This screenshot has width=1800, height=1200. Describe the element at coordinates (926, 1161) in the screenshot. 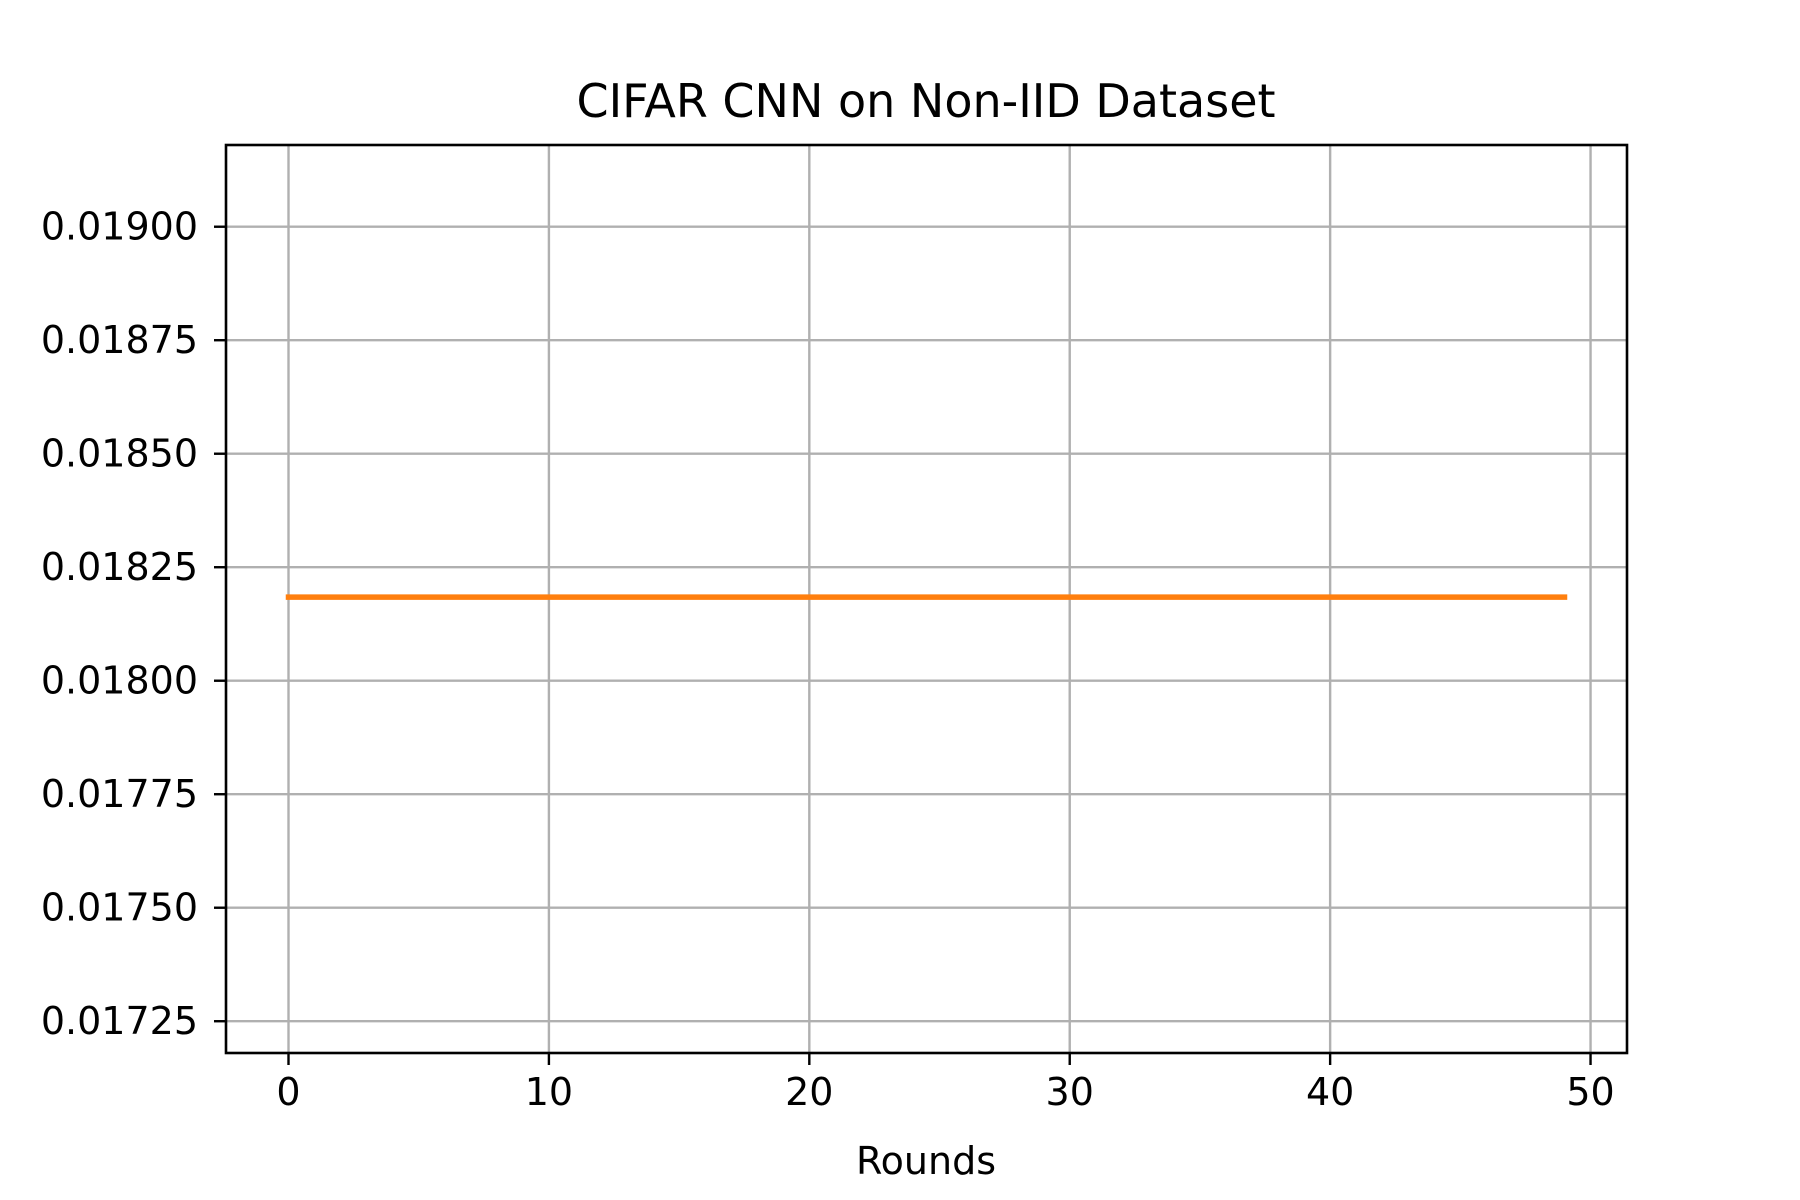

I see `x-axis-label: Rounds` at that location.